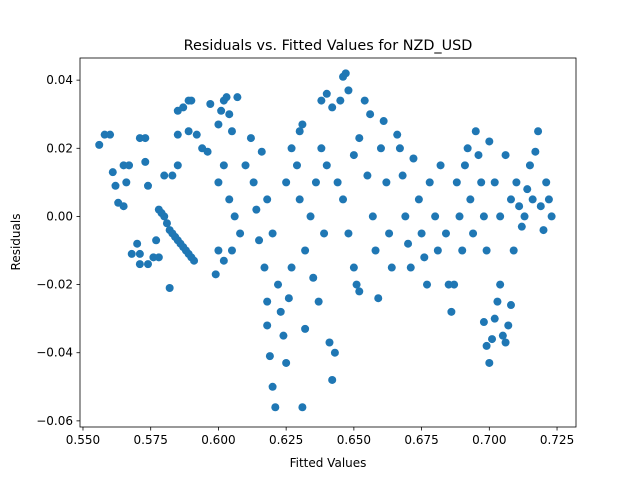 This screenshot has height=480, width=640. Describe the element at coordinates (83, 440) in the screenshot. I see `x-tick-label: 0.550` at that location.